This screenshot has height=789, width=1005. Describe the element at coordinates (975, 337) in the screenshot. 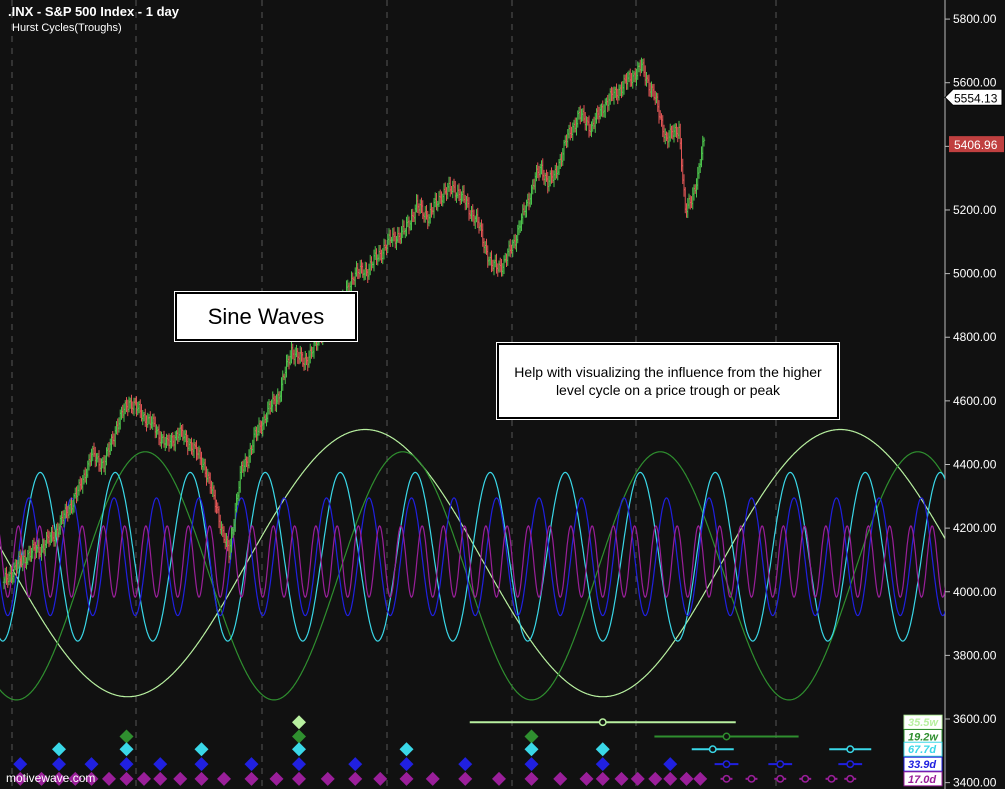

I see `y-tick-label: 4800.00` at that location.